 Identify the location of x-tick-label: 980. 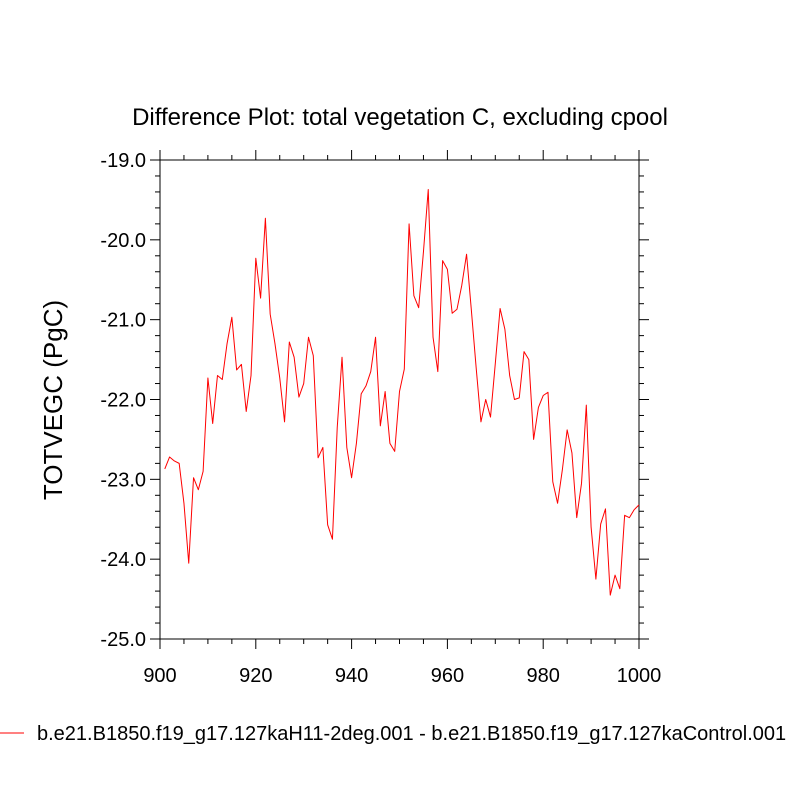
(543, 676).